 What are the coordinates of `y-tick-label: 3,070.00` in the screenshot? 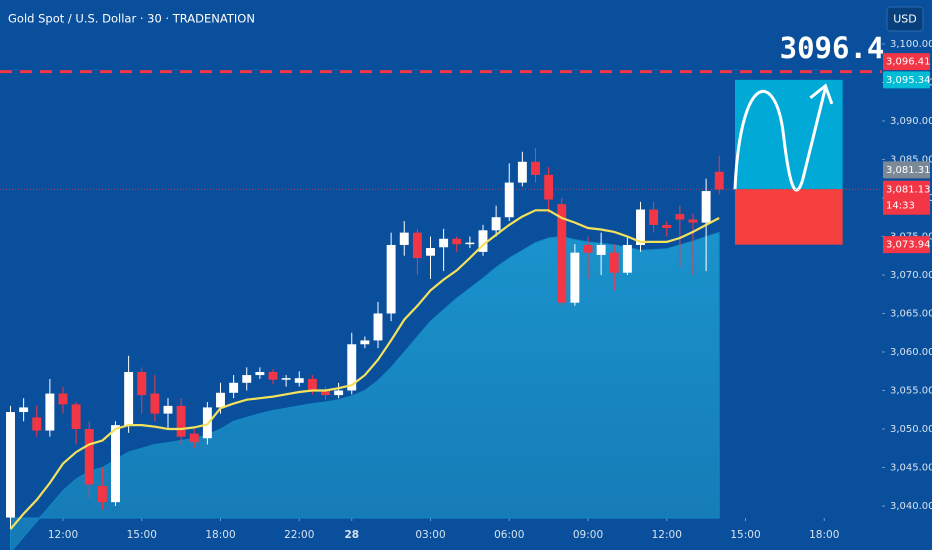 It's located at (911, 275).